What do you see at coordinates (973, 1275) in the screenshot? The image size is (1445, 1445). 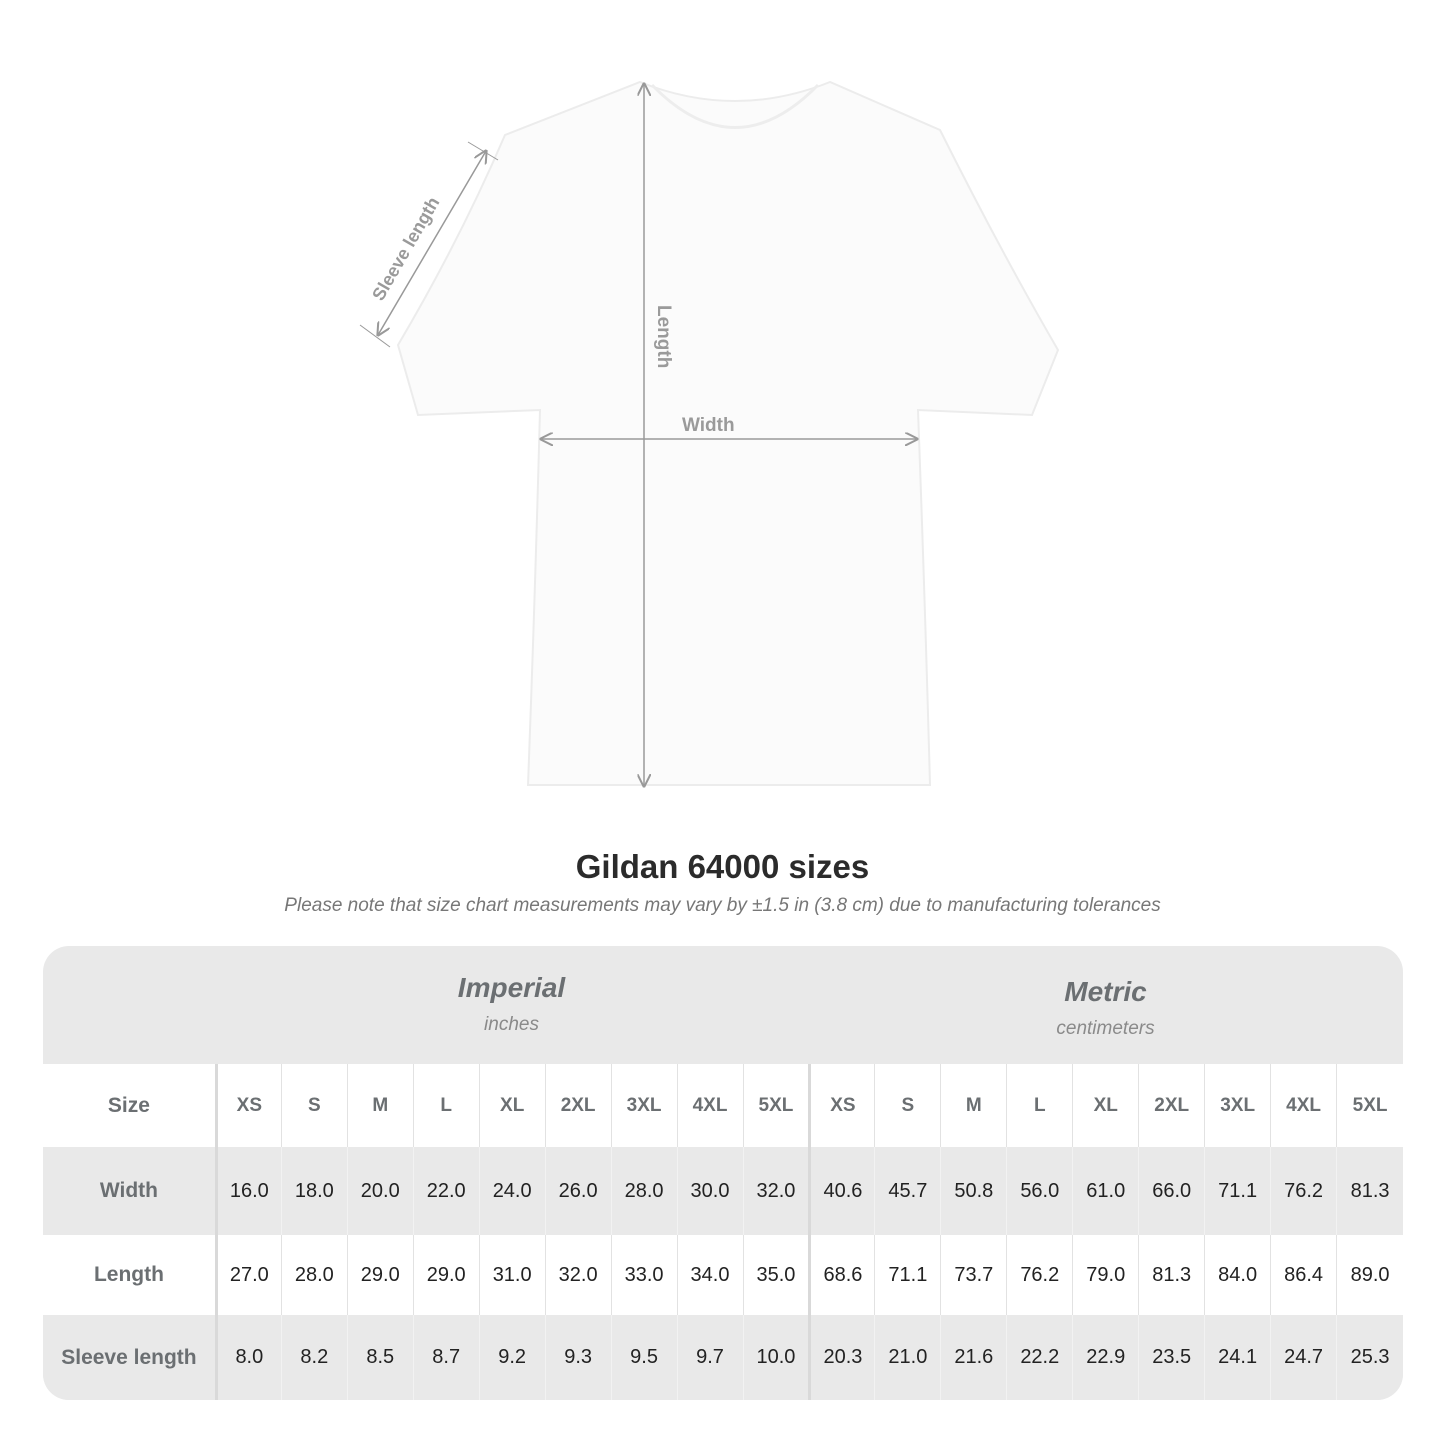 I see `metric-value-cell: 73.7` at bounding box center [973, 1275].